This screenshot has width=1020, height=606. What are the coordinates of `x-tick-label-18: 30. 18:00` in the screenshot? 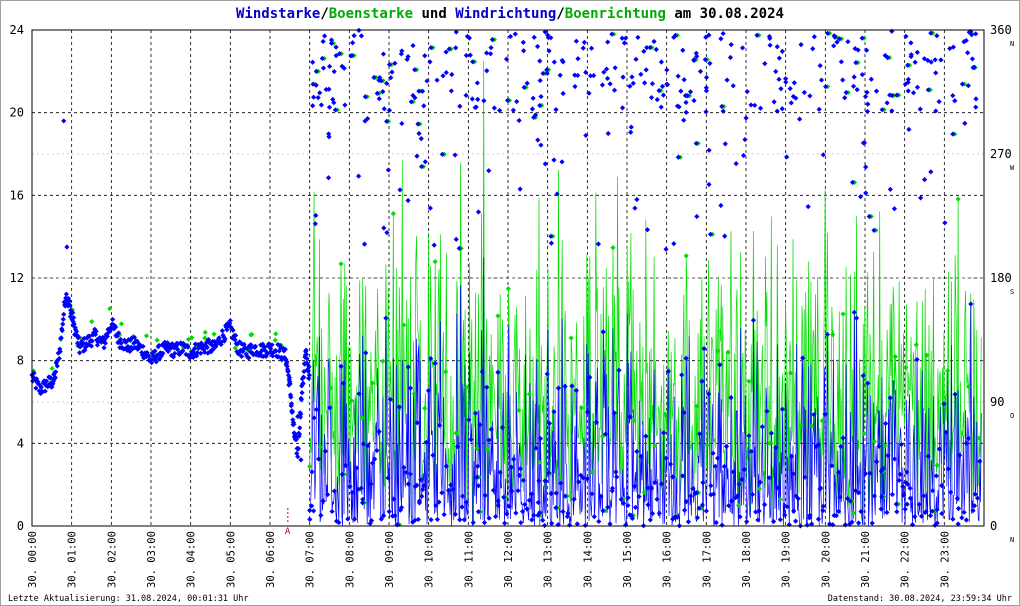 It's located at (747, 559).